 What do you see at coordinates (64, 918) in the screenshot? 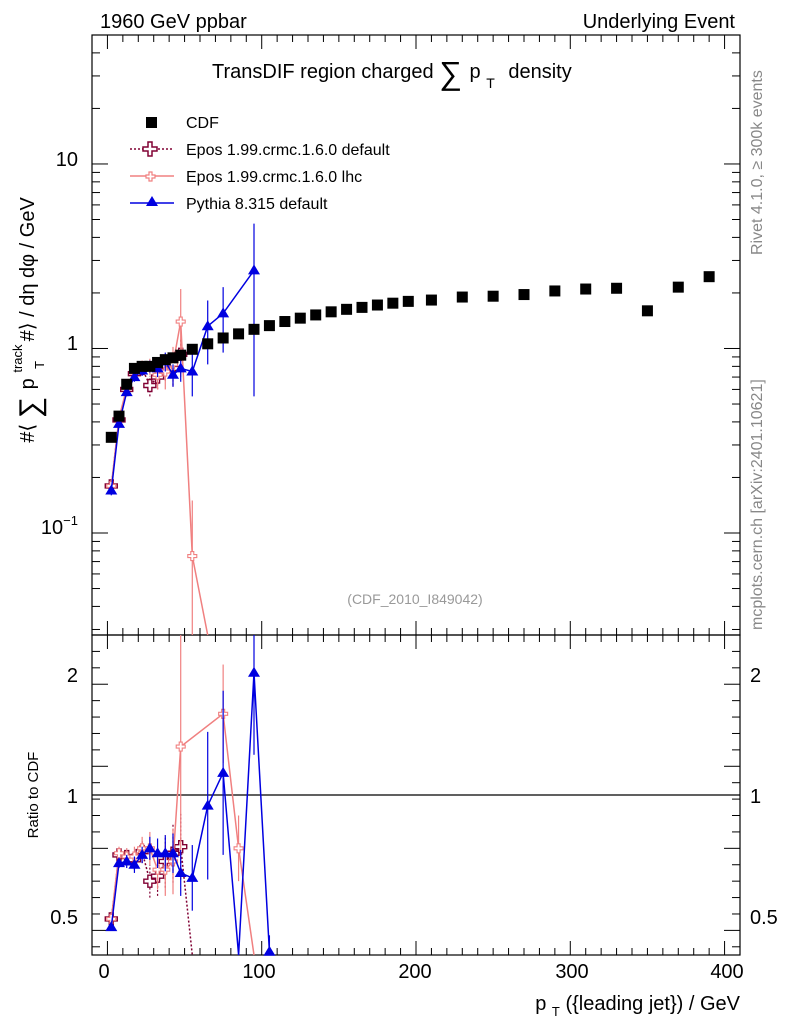
I see `ratio-tick-0.5-left: 0.5` at bounding box center [64, 918].